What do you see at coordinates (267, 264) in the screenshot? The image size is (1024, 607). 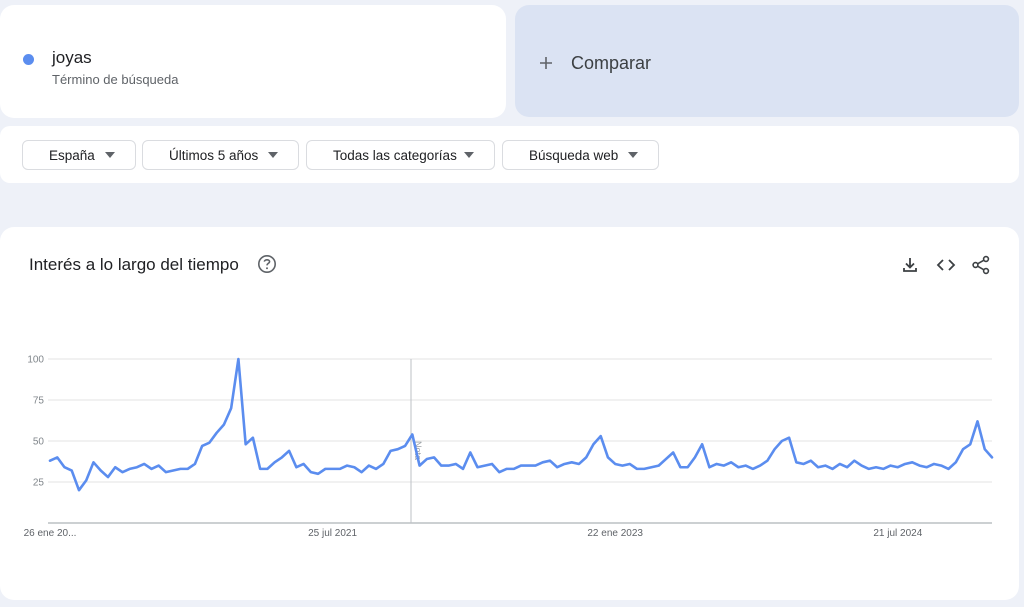 I see `help-icon` at bounding box center [267, 264].